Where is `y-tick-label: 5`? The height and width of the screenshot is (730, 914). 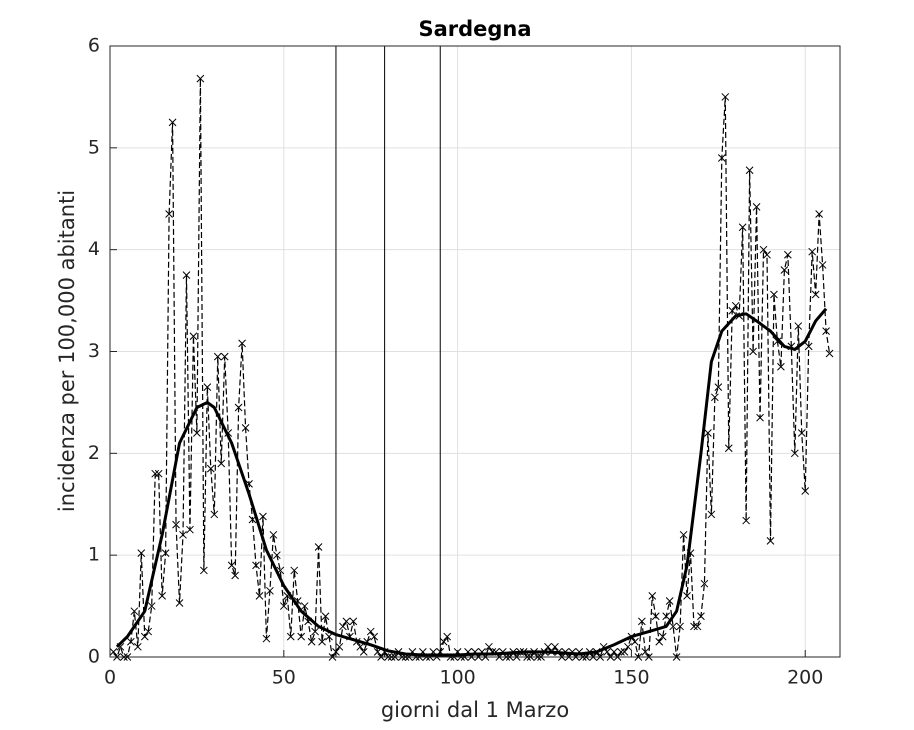 y-tick-label: 5 is located at coordinates (94, 147).